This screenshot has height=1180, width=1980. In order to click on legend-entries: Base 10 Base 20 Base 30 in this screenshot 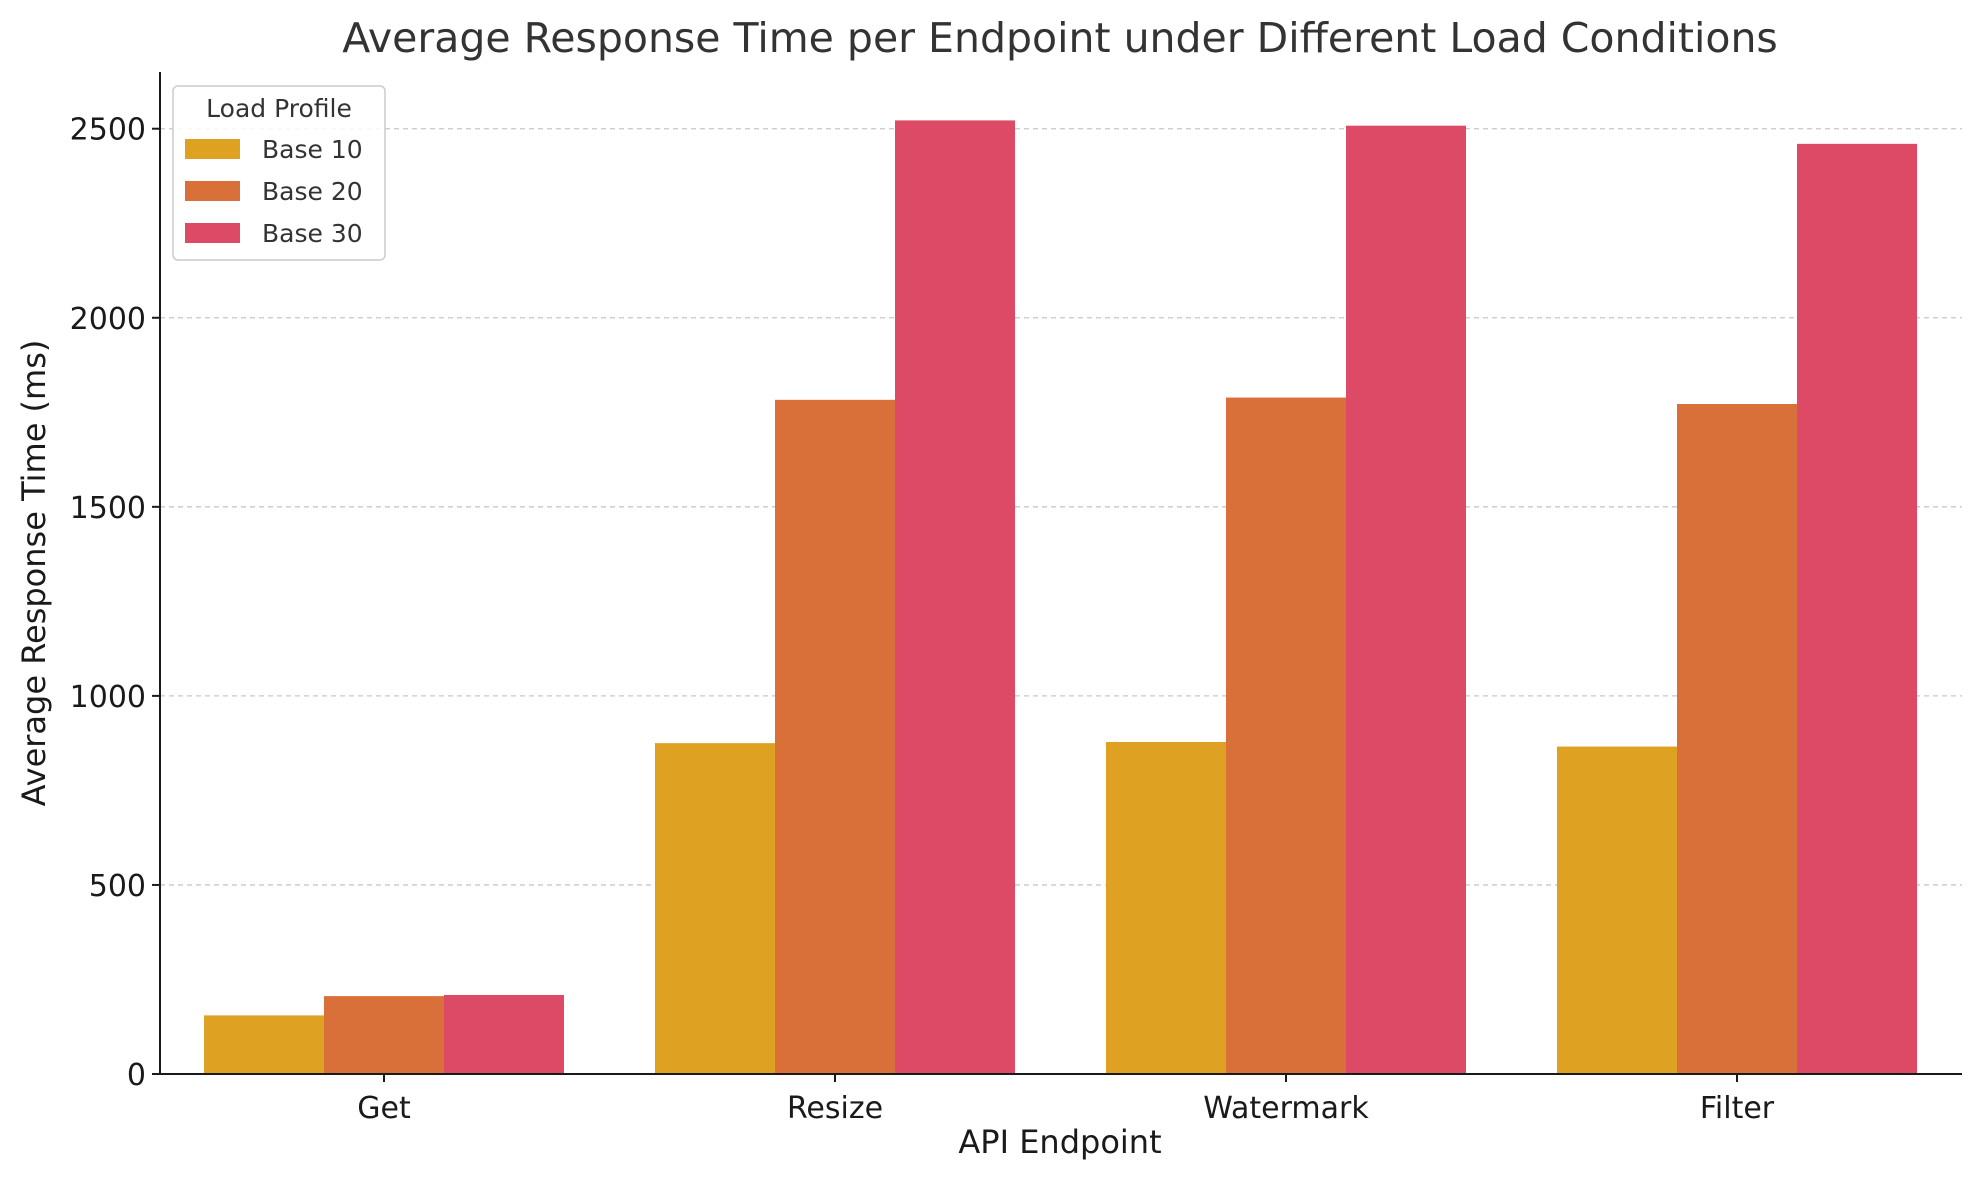, I will do `click(274, 191)`.